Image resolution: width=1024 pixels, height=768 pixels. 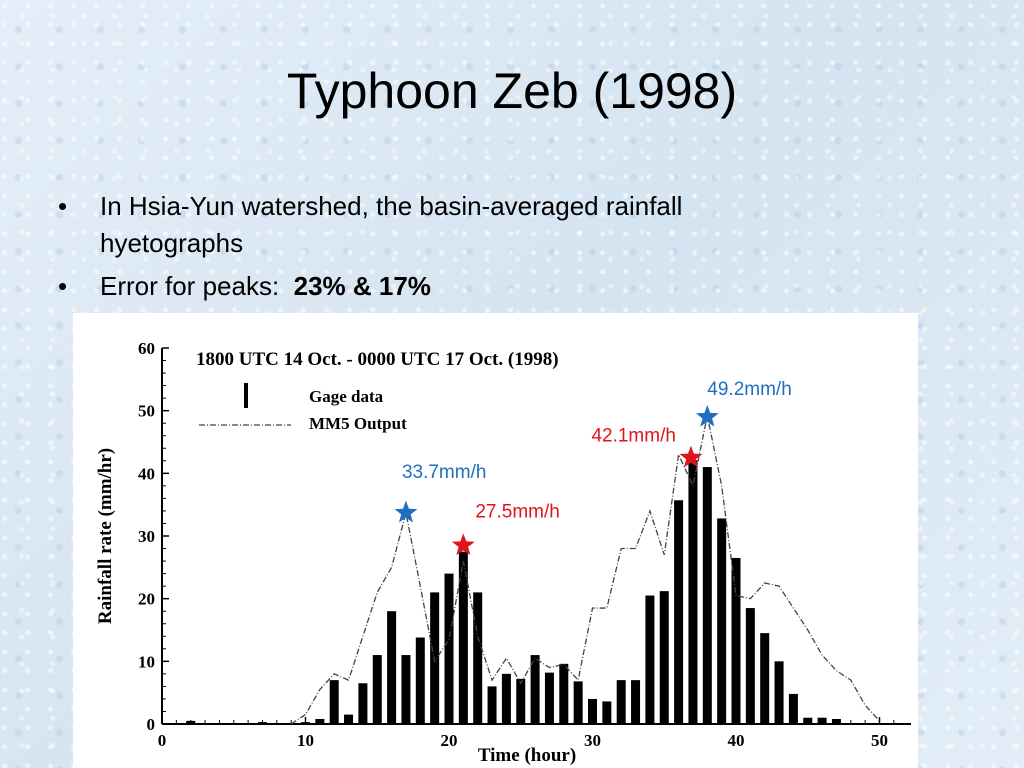 What do you see at coordinates (449, 740) in the screenshot?
I see `x-tick-label: 20` at bounding box center [449, 740].